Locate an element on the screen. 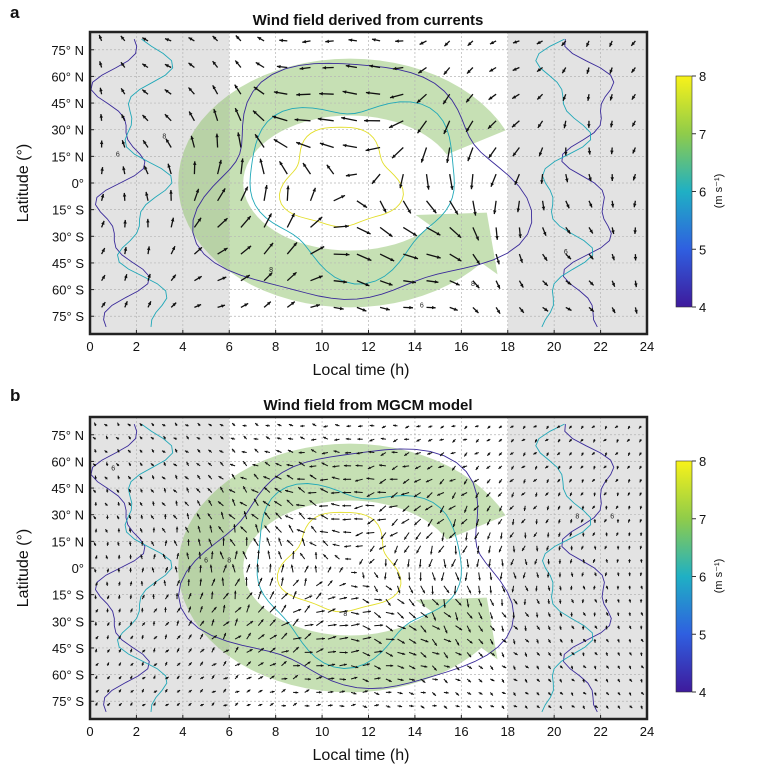  panel-a-x-ticks: 0 2 4 6 8 10 12 14 16 18 20 22 24 is located at coordinates (370, 342).